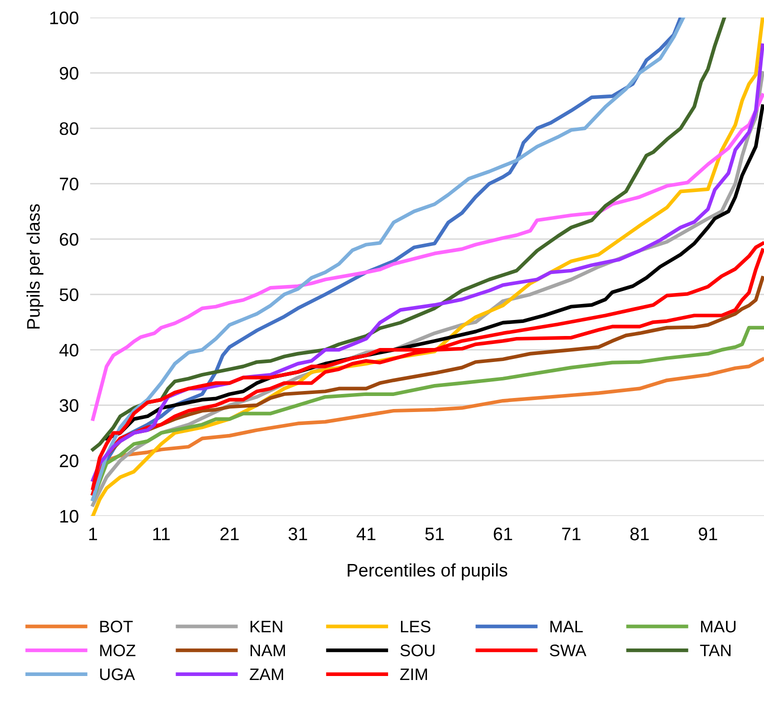  I want to click on y-tick-label: 10, so click(69, 516).